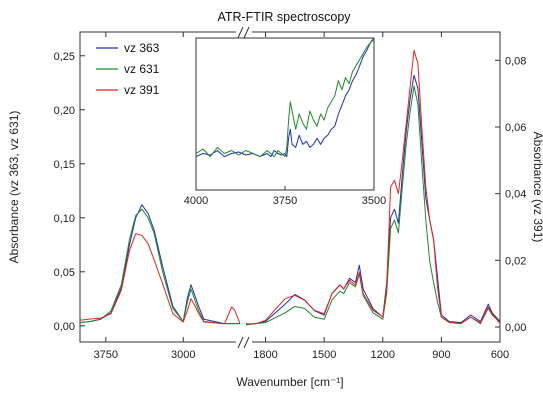 The height and width of the screenshot is (394, 543). I want to click on legend-label-vz-391: vz 391, so click(142, 90).